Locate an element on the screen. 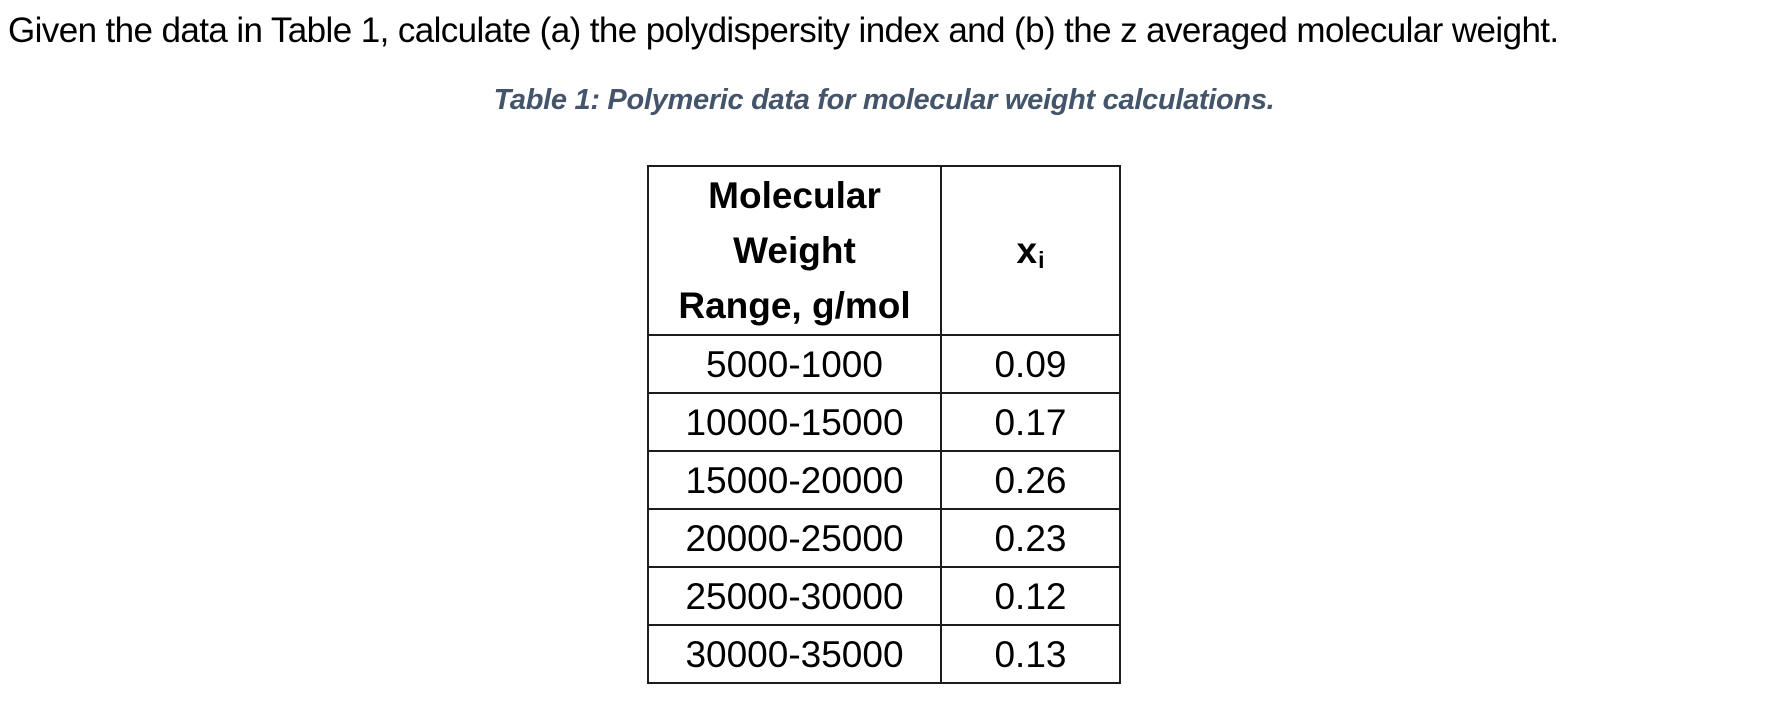 The image size is (1768, 712). table-row: 25000-30000 0.12 is located at coordinates (884, 596).